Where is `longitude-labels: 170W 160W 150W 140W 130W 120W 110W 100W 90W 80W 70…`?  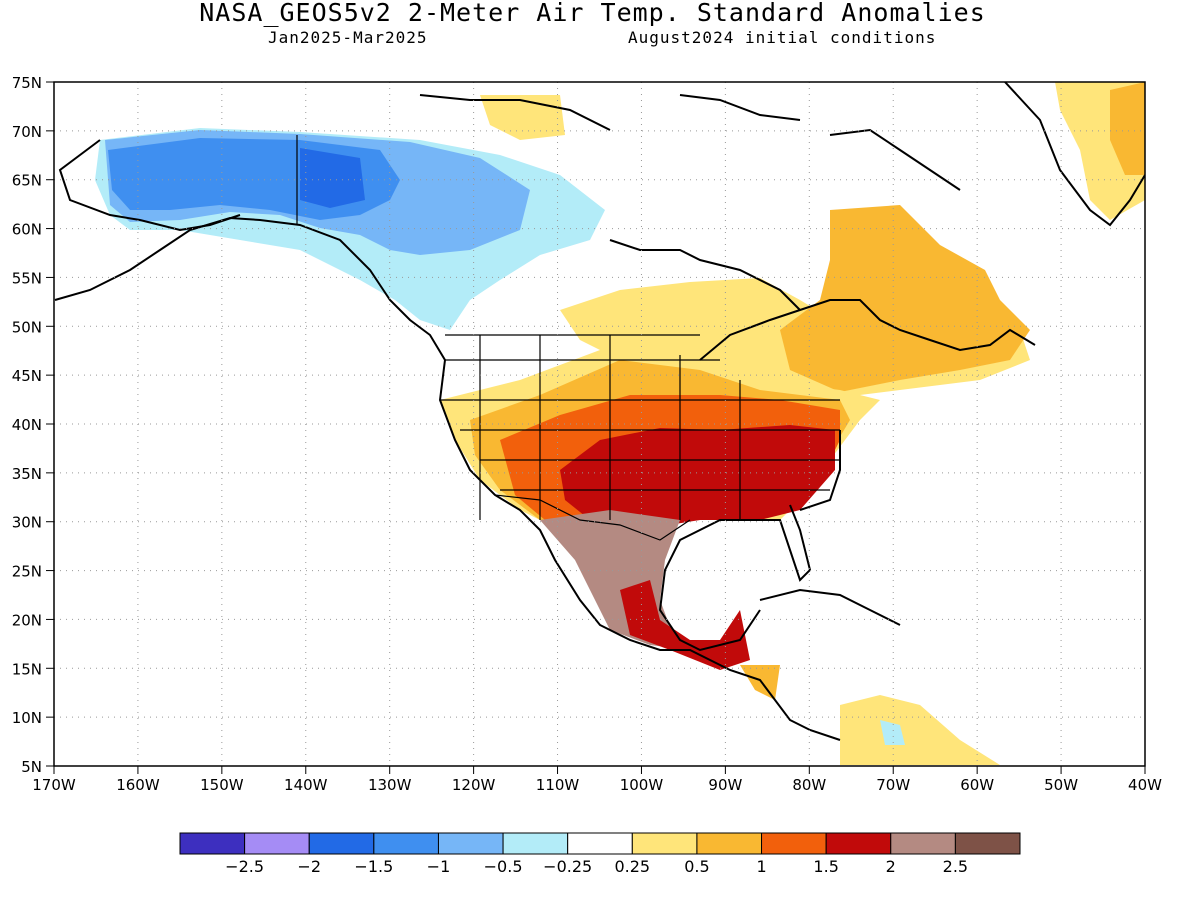
longitude-labels: 170W 160W 150W 140W 130W 120W 110W 100W 90W 80W 70… is located at coordinates (597, 780).